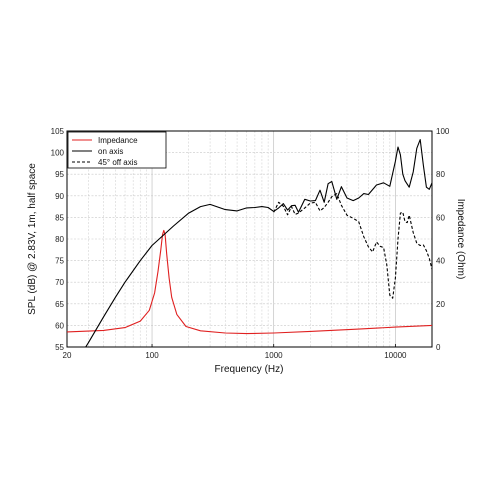 This screenshot has height=500, width=500. What do you see at coordinates (67, 355) in the screenshot?
I see `x-tick-label: 20` at bounding box center [67, 355].